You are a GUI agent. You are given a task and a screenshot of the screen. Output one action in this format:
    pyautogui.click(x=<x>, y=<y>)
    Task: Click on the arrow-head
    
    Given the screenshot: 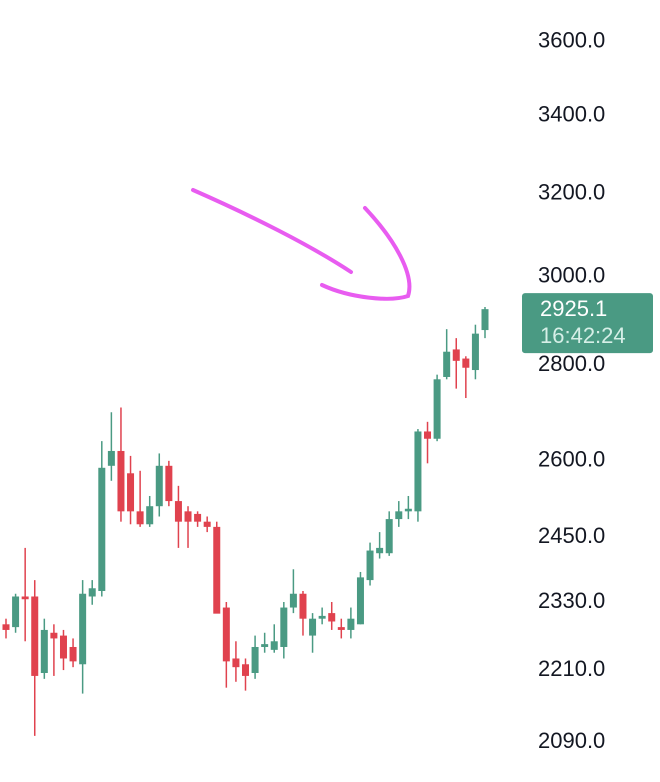 What is the action you would take?
    pyautogui.click(x=366, y=253)
    